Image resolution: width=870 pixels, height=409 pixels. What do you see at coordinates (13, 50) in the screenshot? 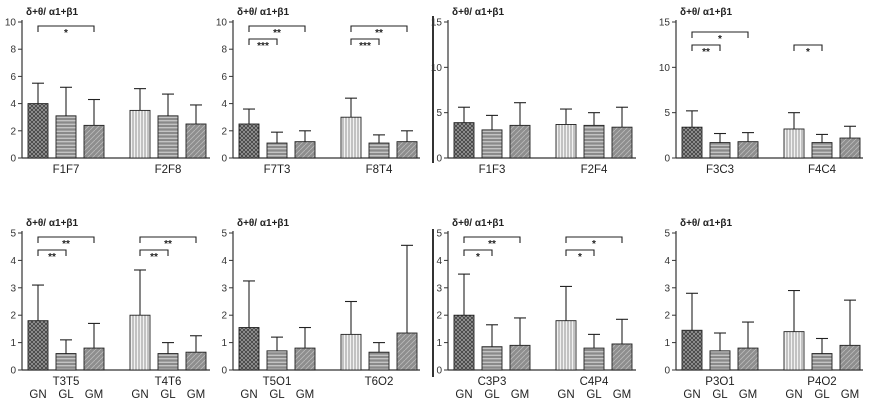
I see `y-tick-label: 8` at bounding box center [13, 50].